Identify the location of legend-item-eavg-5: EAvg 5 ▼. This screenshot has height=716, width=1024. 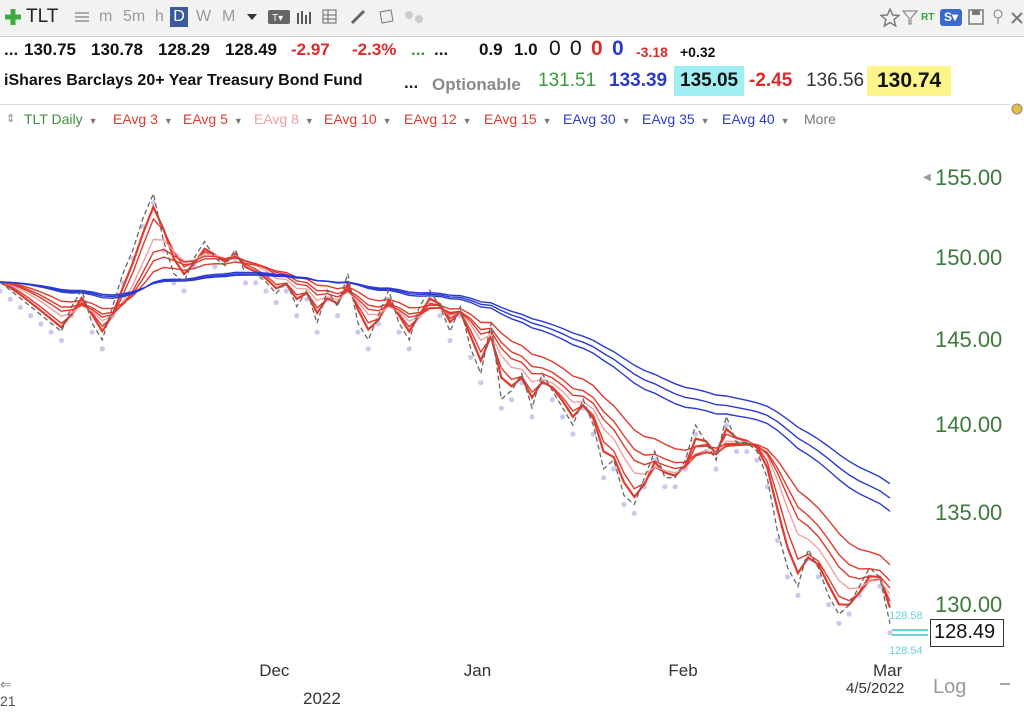
(213, 119).